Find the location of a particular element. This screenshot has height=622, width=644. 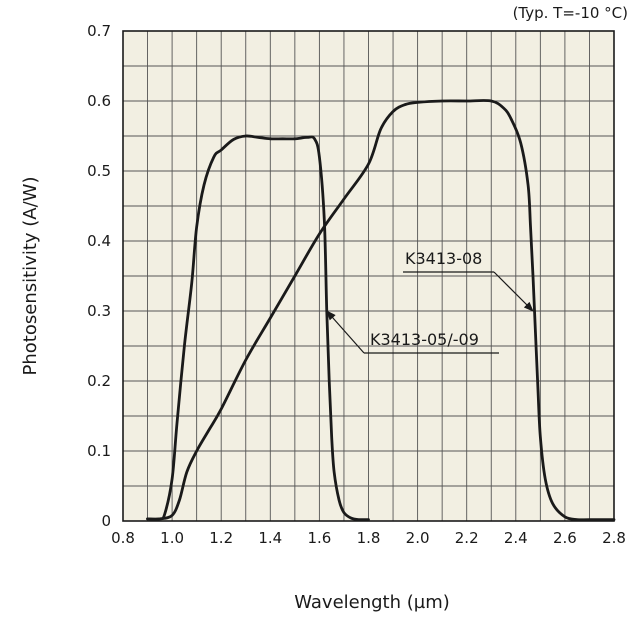

x-tick-label: 2.8 is located at coordinates (614, 538).